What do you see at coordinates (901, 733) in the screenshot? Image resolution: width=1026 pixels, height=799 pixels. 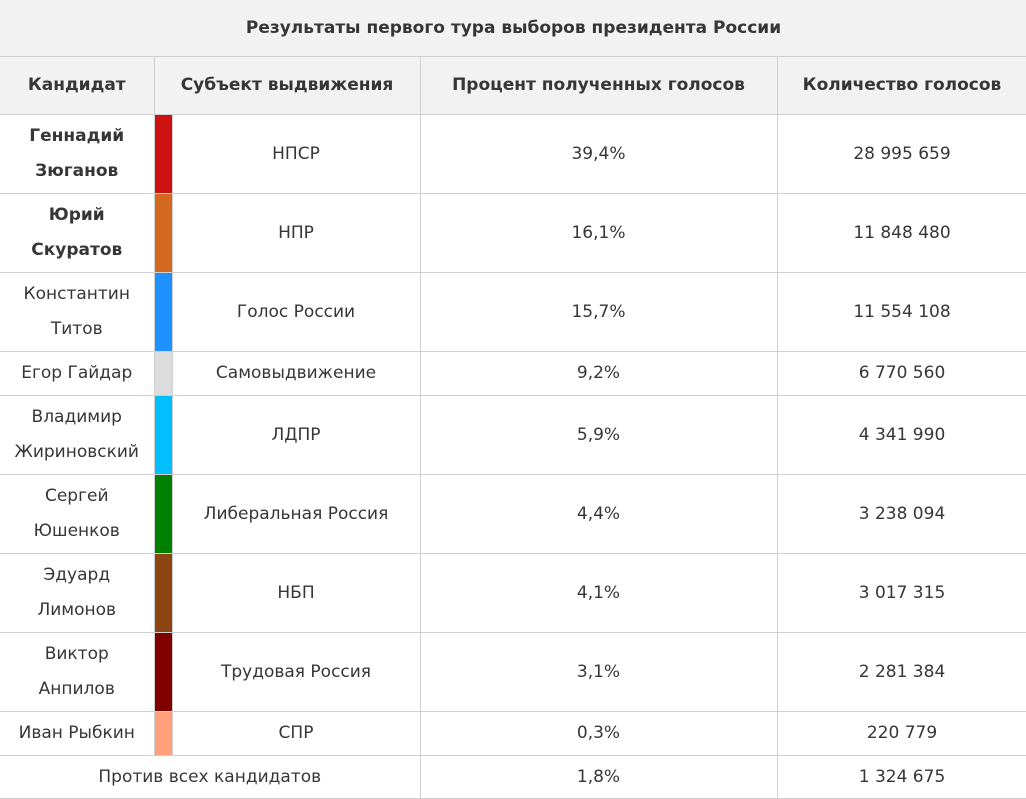 I see `vote-count: 220 779` at bounding box center [901, 733].